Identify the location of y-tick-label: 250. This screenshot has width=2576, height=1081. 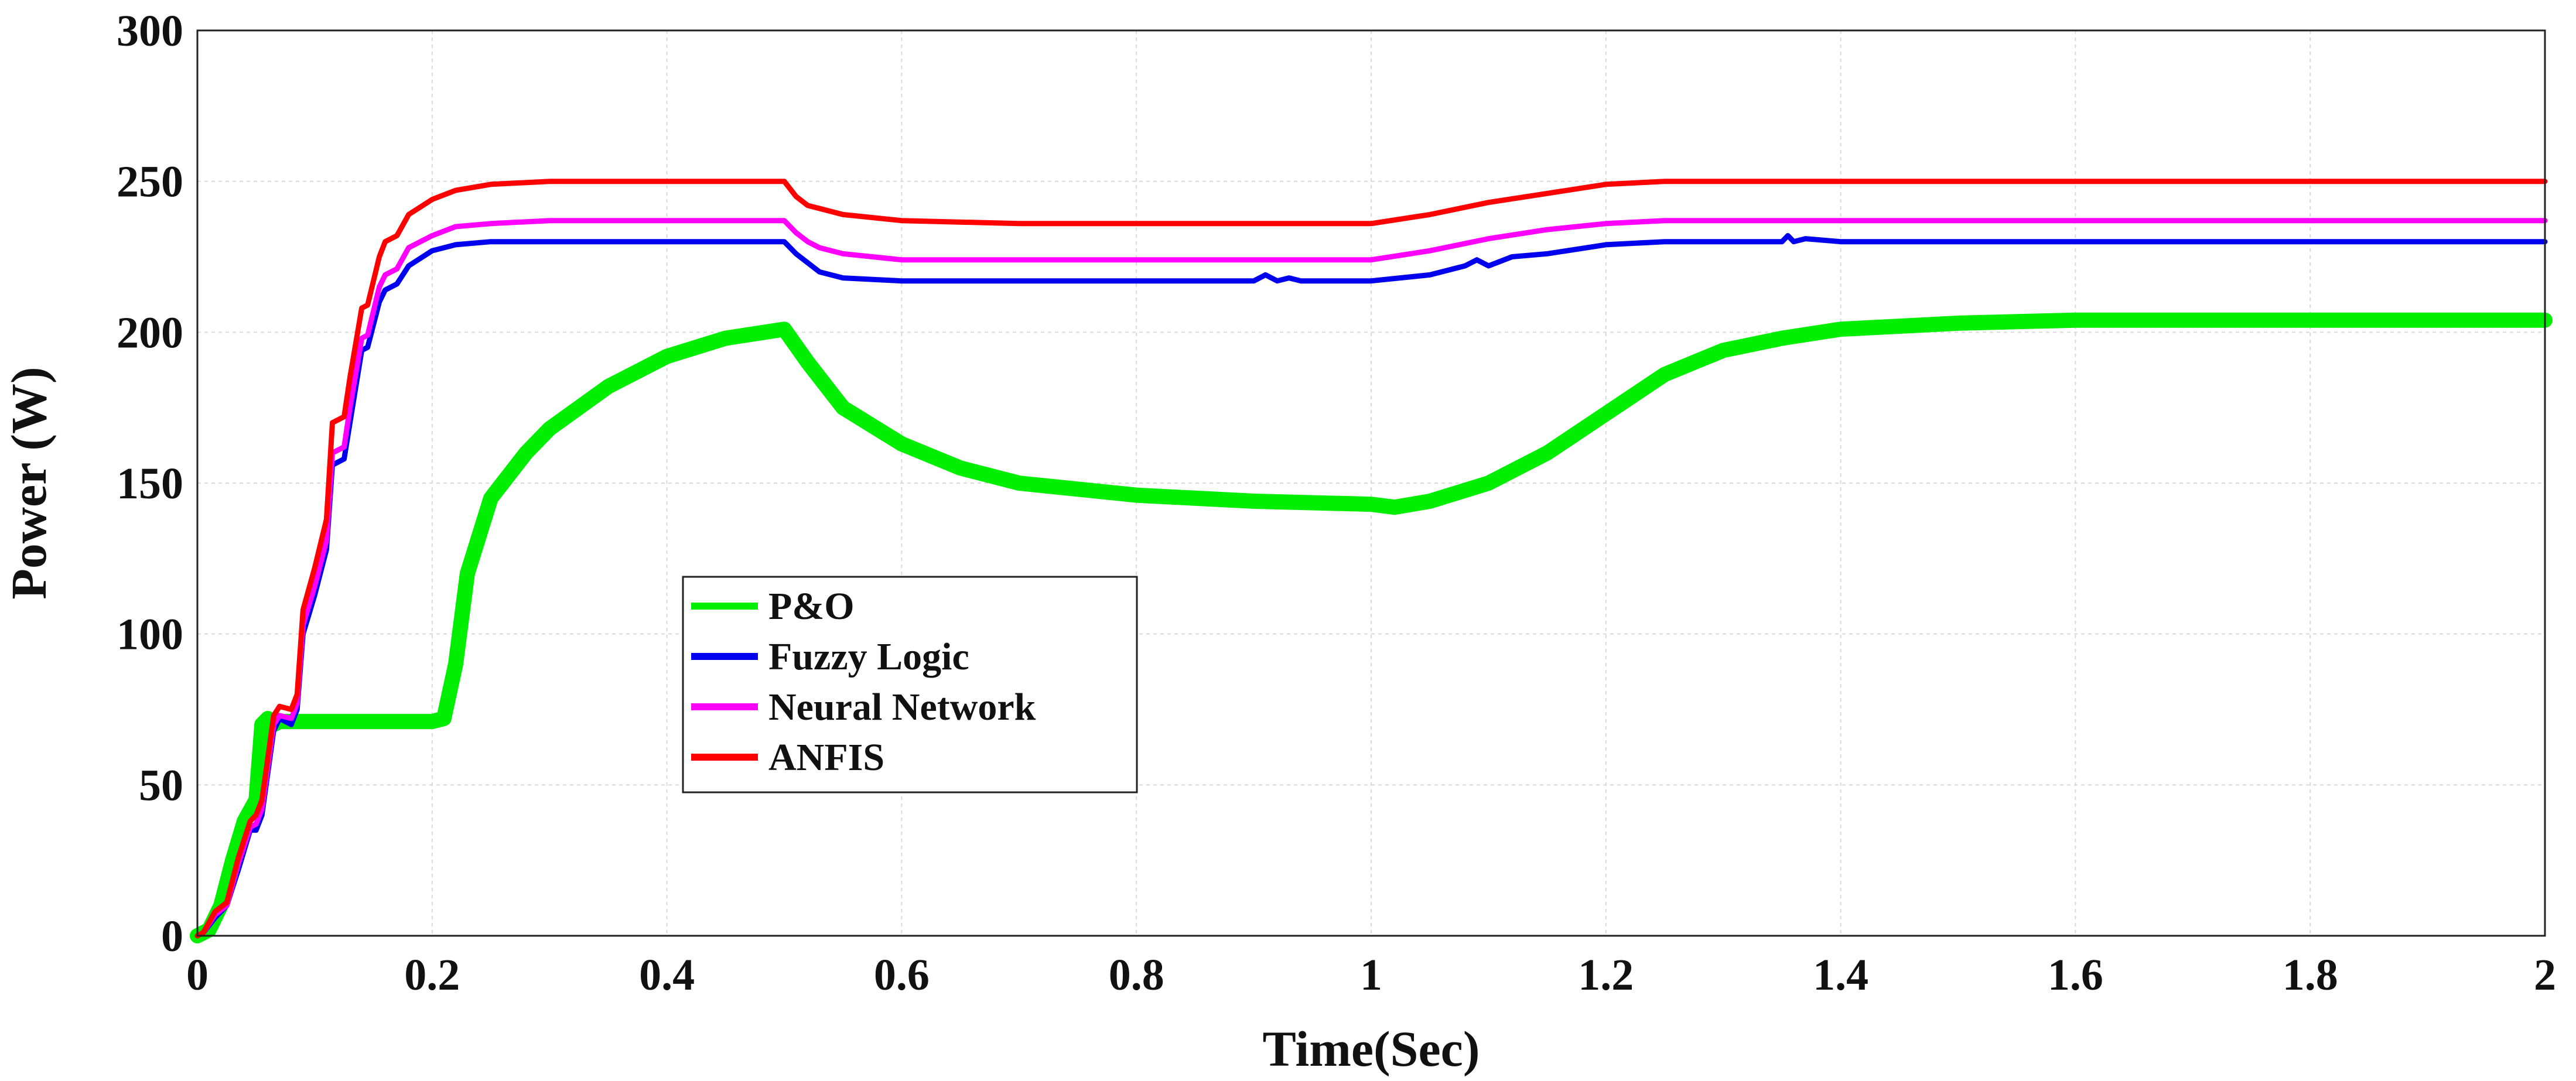
(150, 182).